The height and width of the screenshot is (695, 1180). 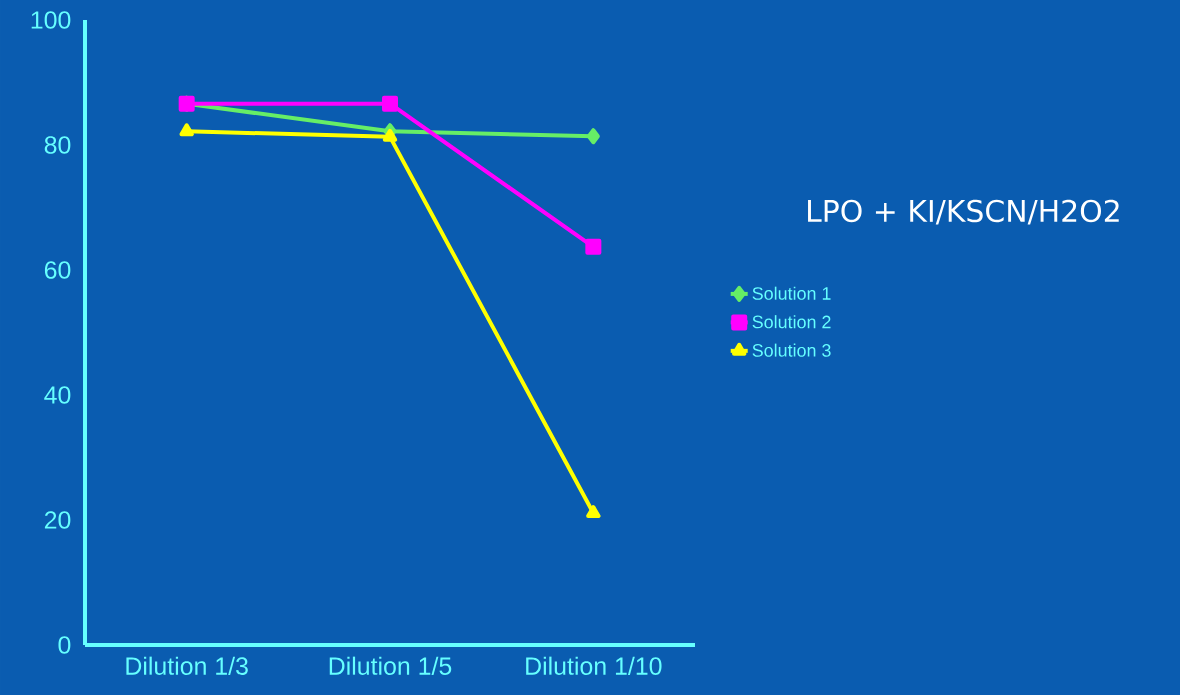 What do you see at coordinates (390, 665) in the screenshot?
I see `x-tick-label: Dilution 1/5` at bounding box center [390, 665].